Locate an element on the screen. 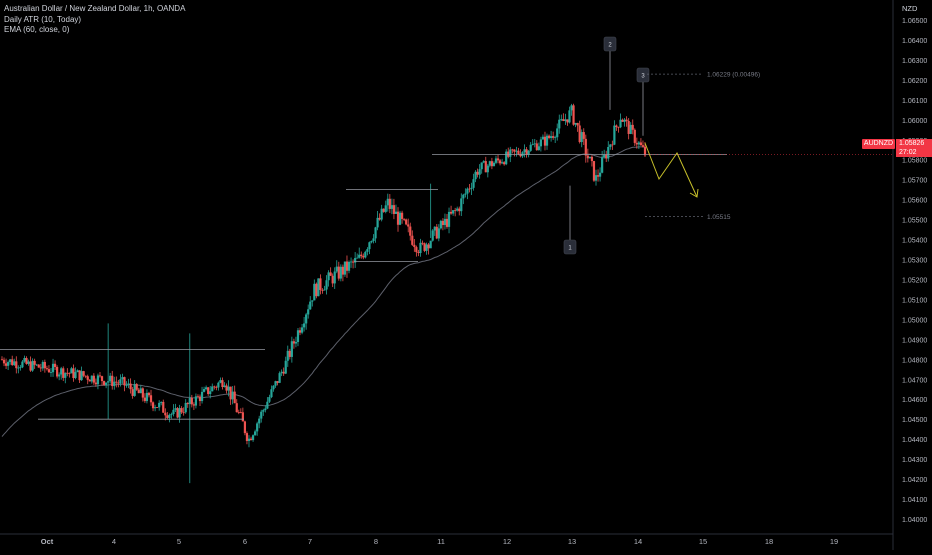 This screenshot has height=555, width=932. target-low-label: 1.05515 is located at coordinates (719, 217).